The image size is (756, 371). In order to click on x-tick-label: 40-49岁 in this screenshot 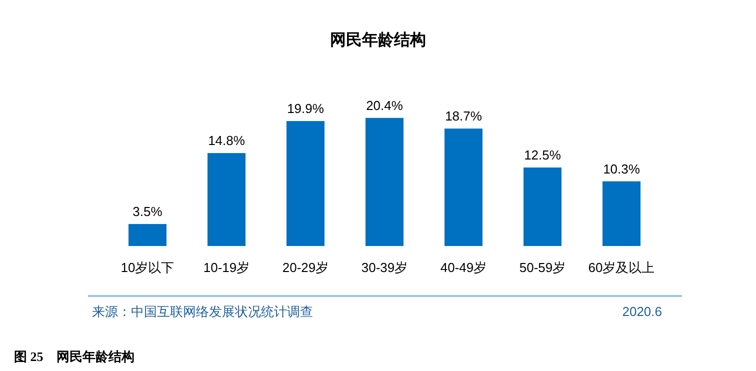, I will do `click(463, 267)`.